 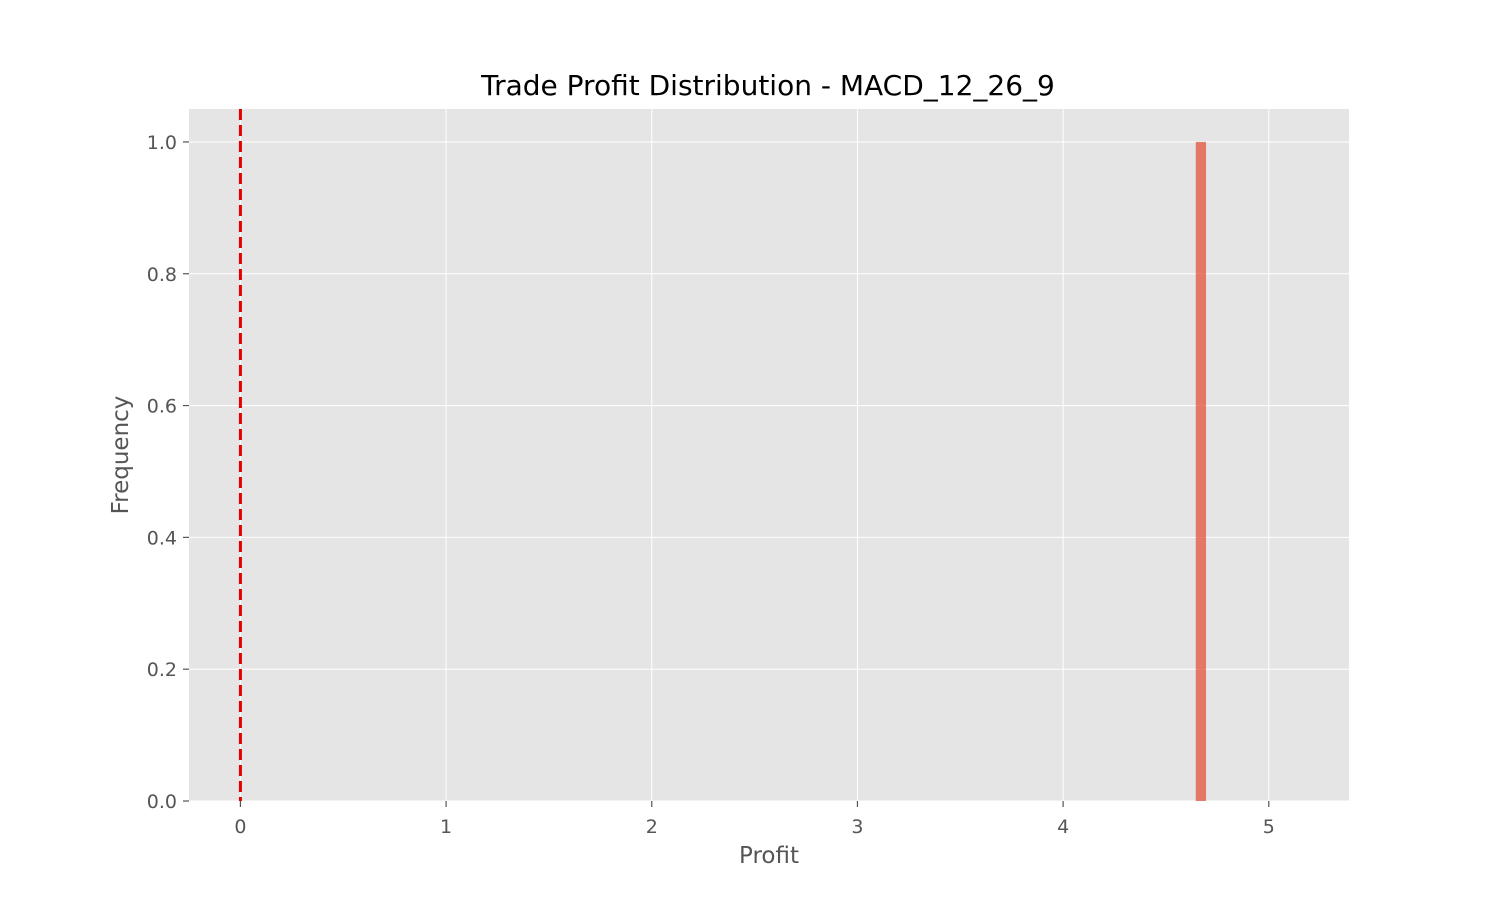 I want to click on y-tick-label-2: 0.4, so click(x=162, y=538).